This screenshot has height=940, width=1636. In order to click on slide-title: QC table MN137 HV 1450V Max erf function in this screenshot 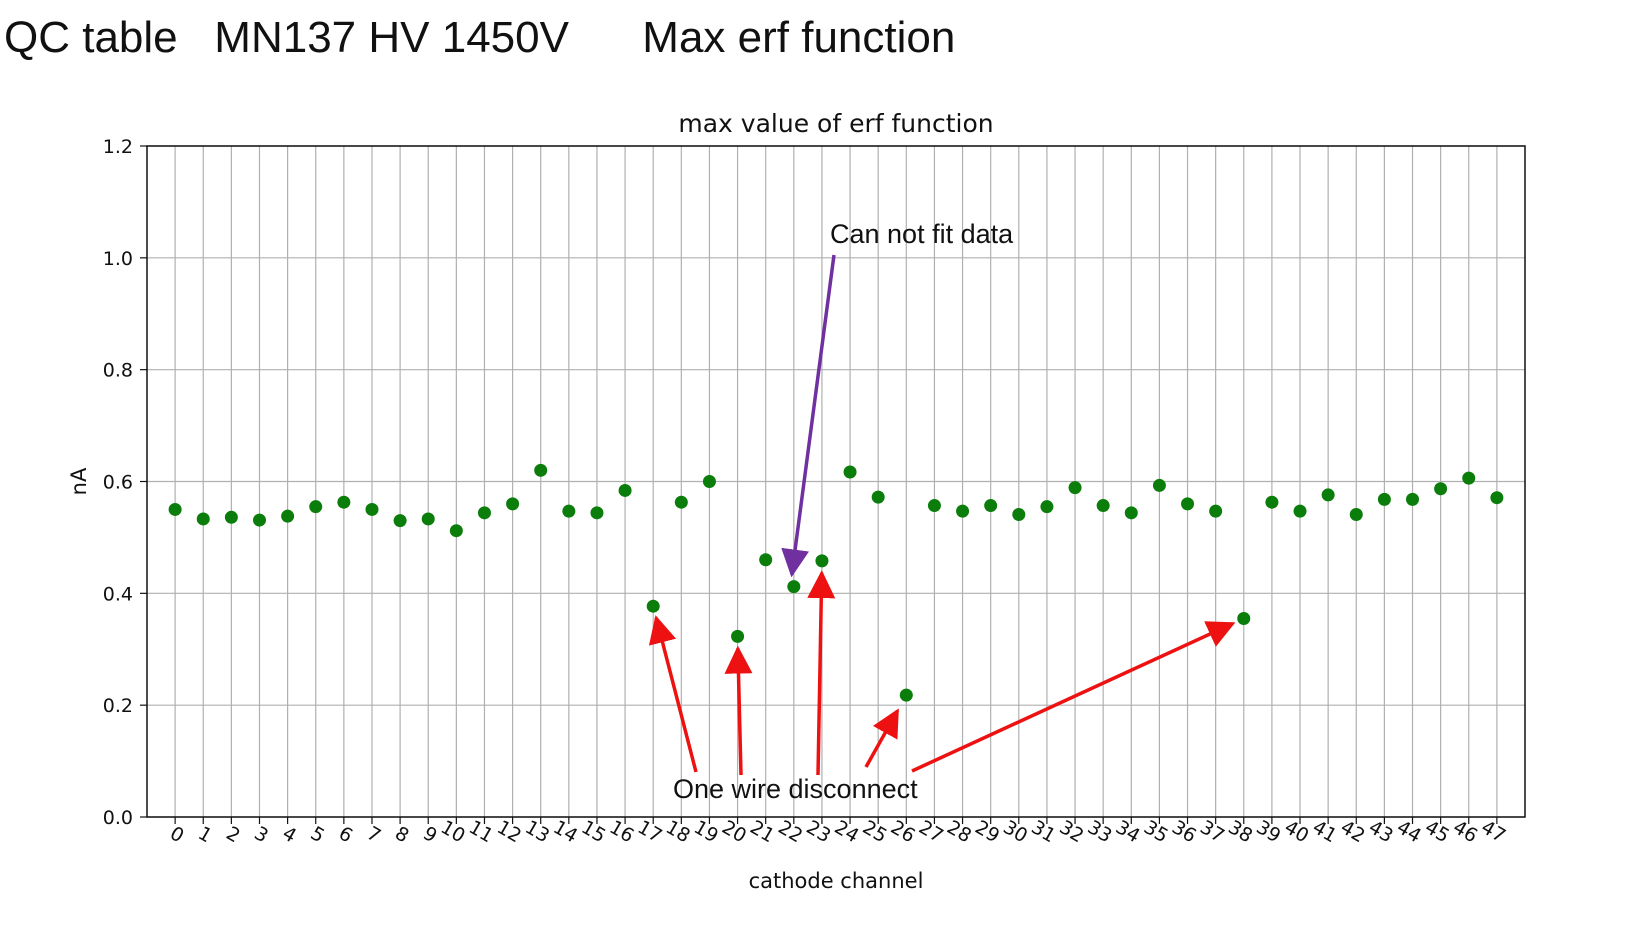, I will do `click(480, 37)`.